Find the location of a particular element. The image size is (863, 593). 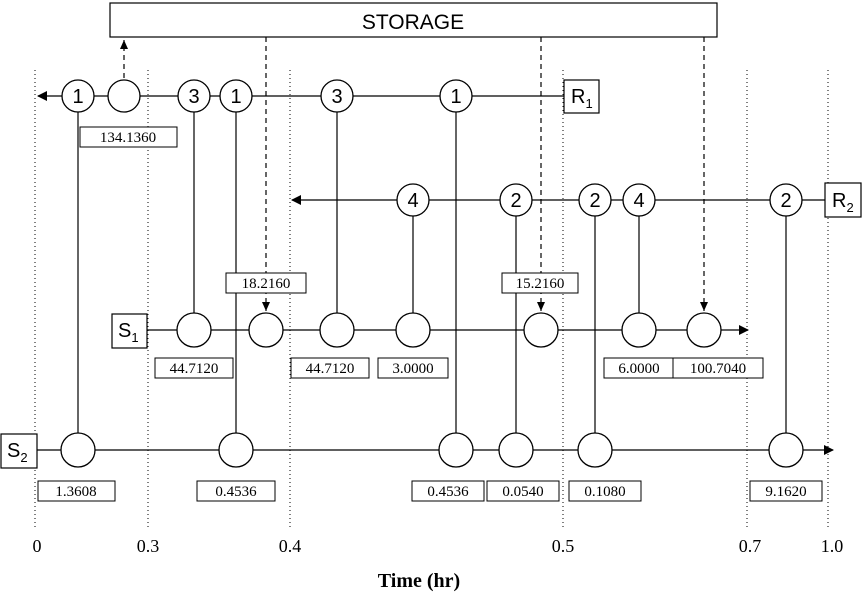

r2-node-3-label: 2 is located at coordinates (594, 201).